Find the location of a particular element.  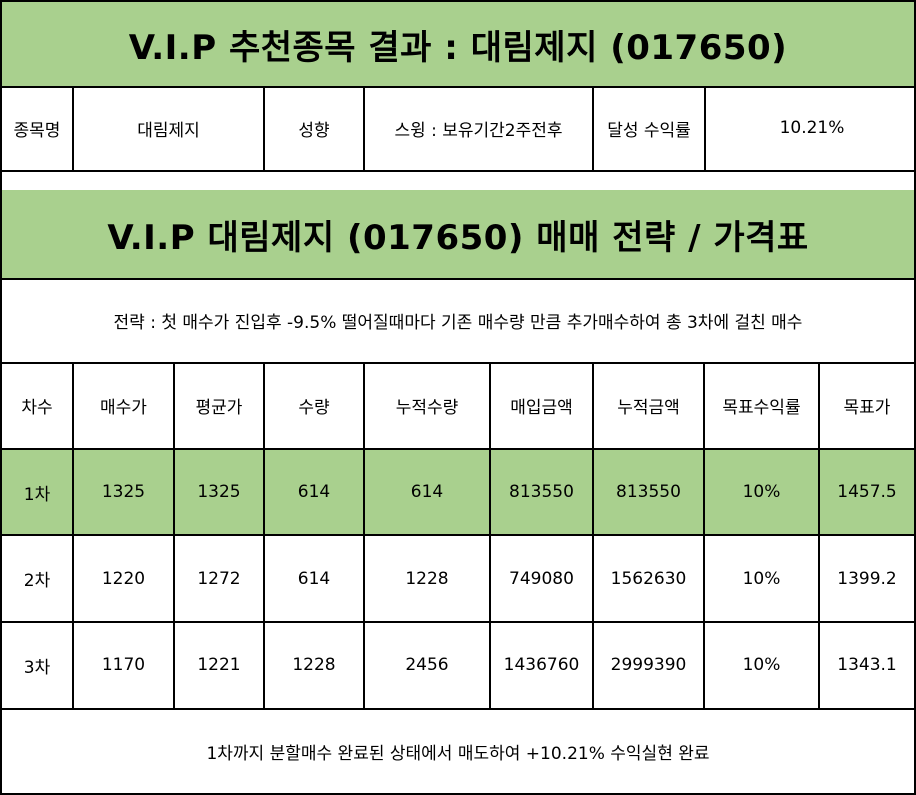

report-title-bar: V.I.P 추천종목 결과 : 대림제지 (017650) is located at coordinates (458, 44).